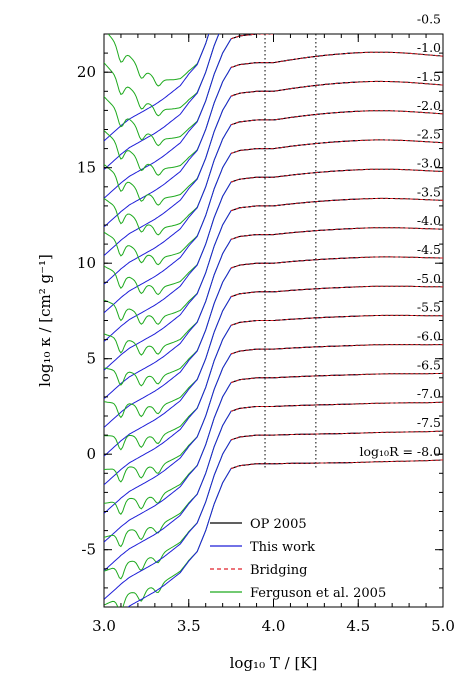 This screenshot has height=676, width=473. What do you see at coordinates (429, 76) in the screenshot?
I see `logR-label: -1.5` at bounding box center [429, 76].